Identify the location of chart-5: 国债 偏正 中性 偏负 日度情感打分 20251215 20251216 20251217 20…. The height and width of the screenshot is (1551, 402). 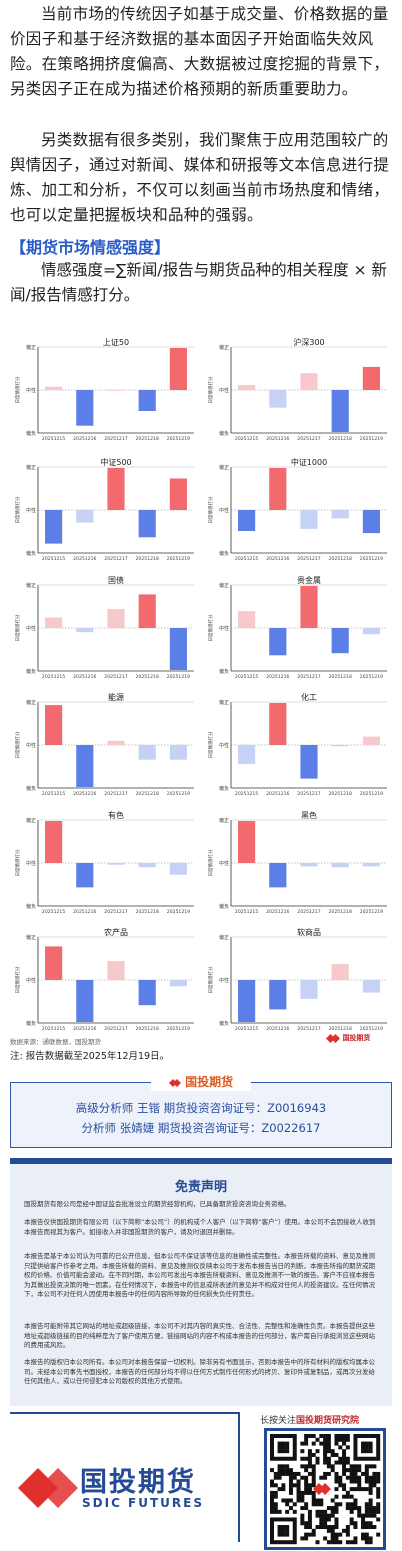
(104, 631).